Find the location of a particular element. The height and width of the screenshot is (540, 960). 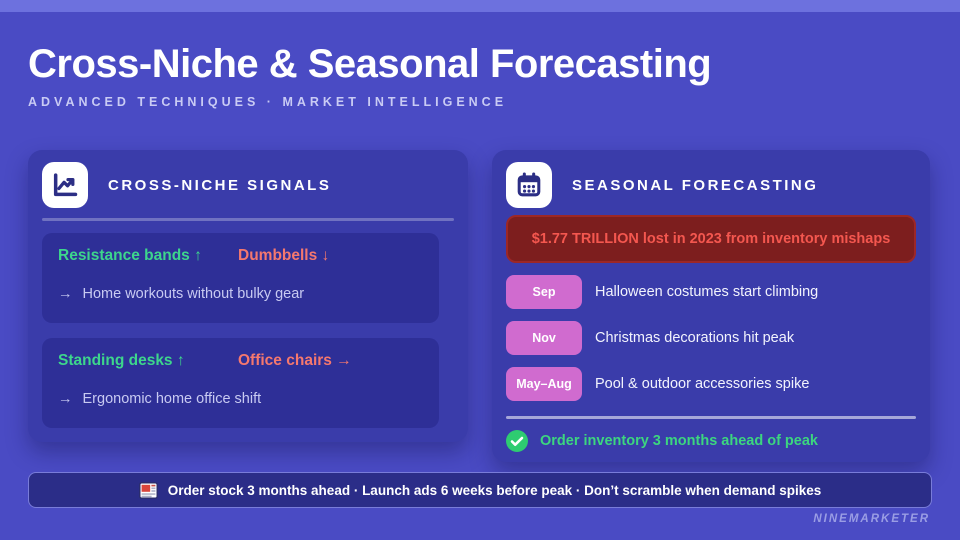

falling-niche-label: Dumbbells ↓ is located at coordinates (284, 255).